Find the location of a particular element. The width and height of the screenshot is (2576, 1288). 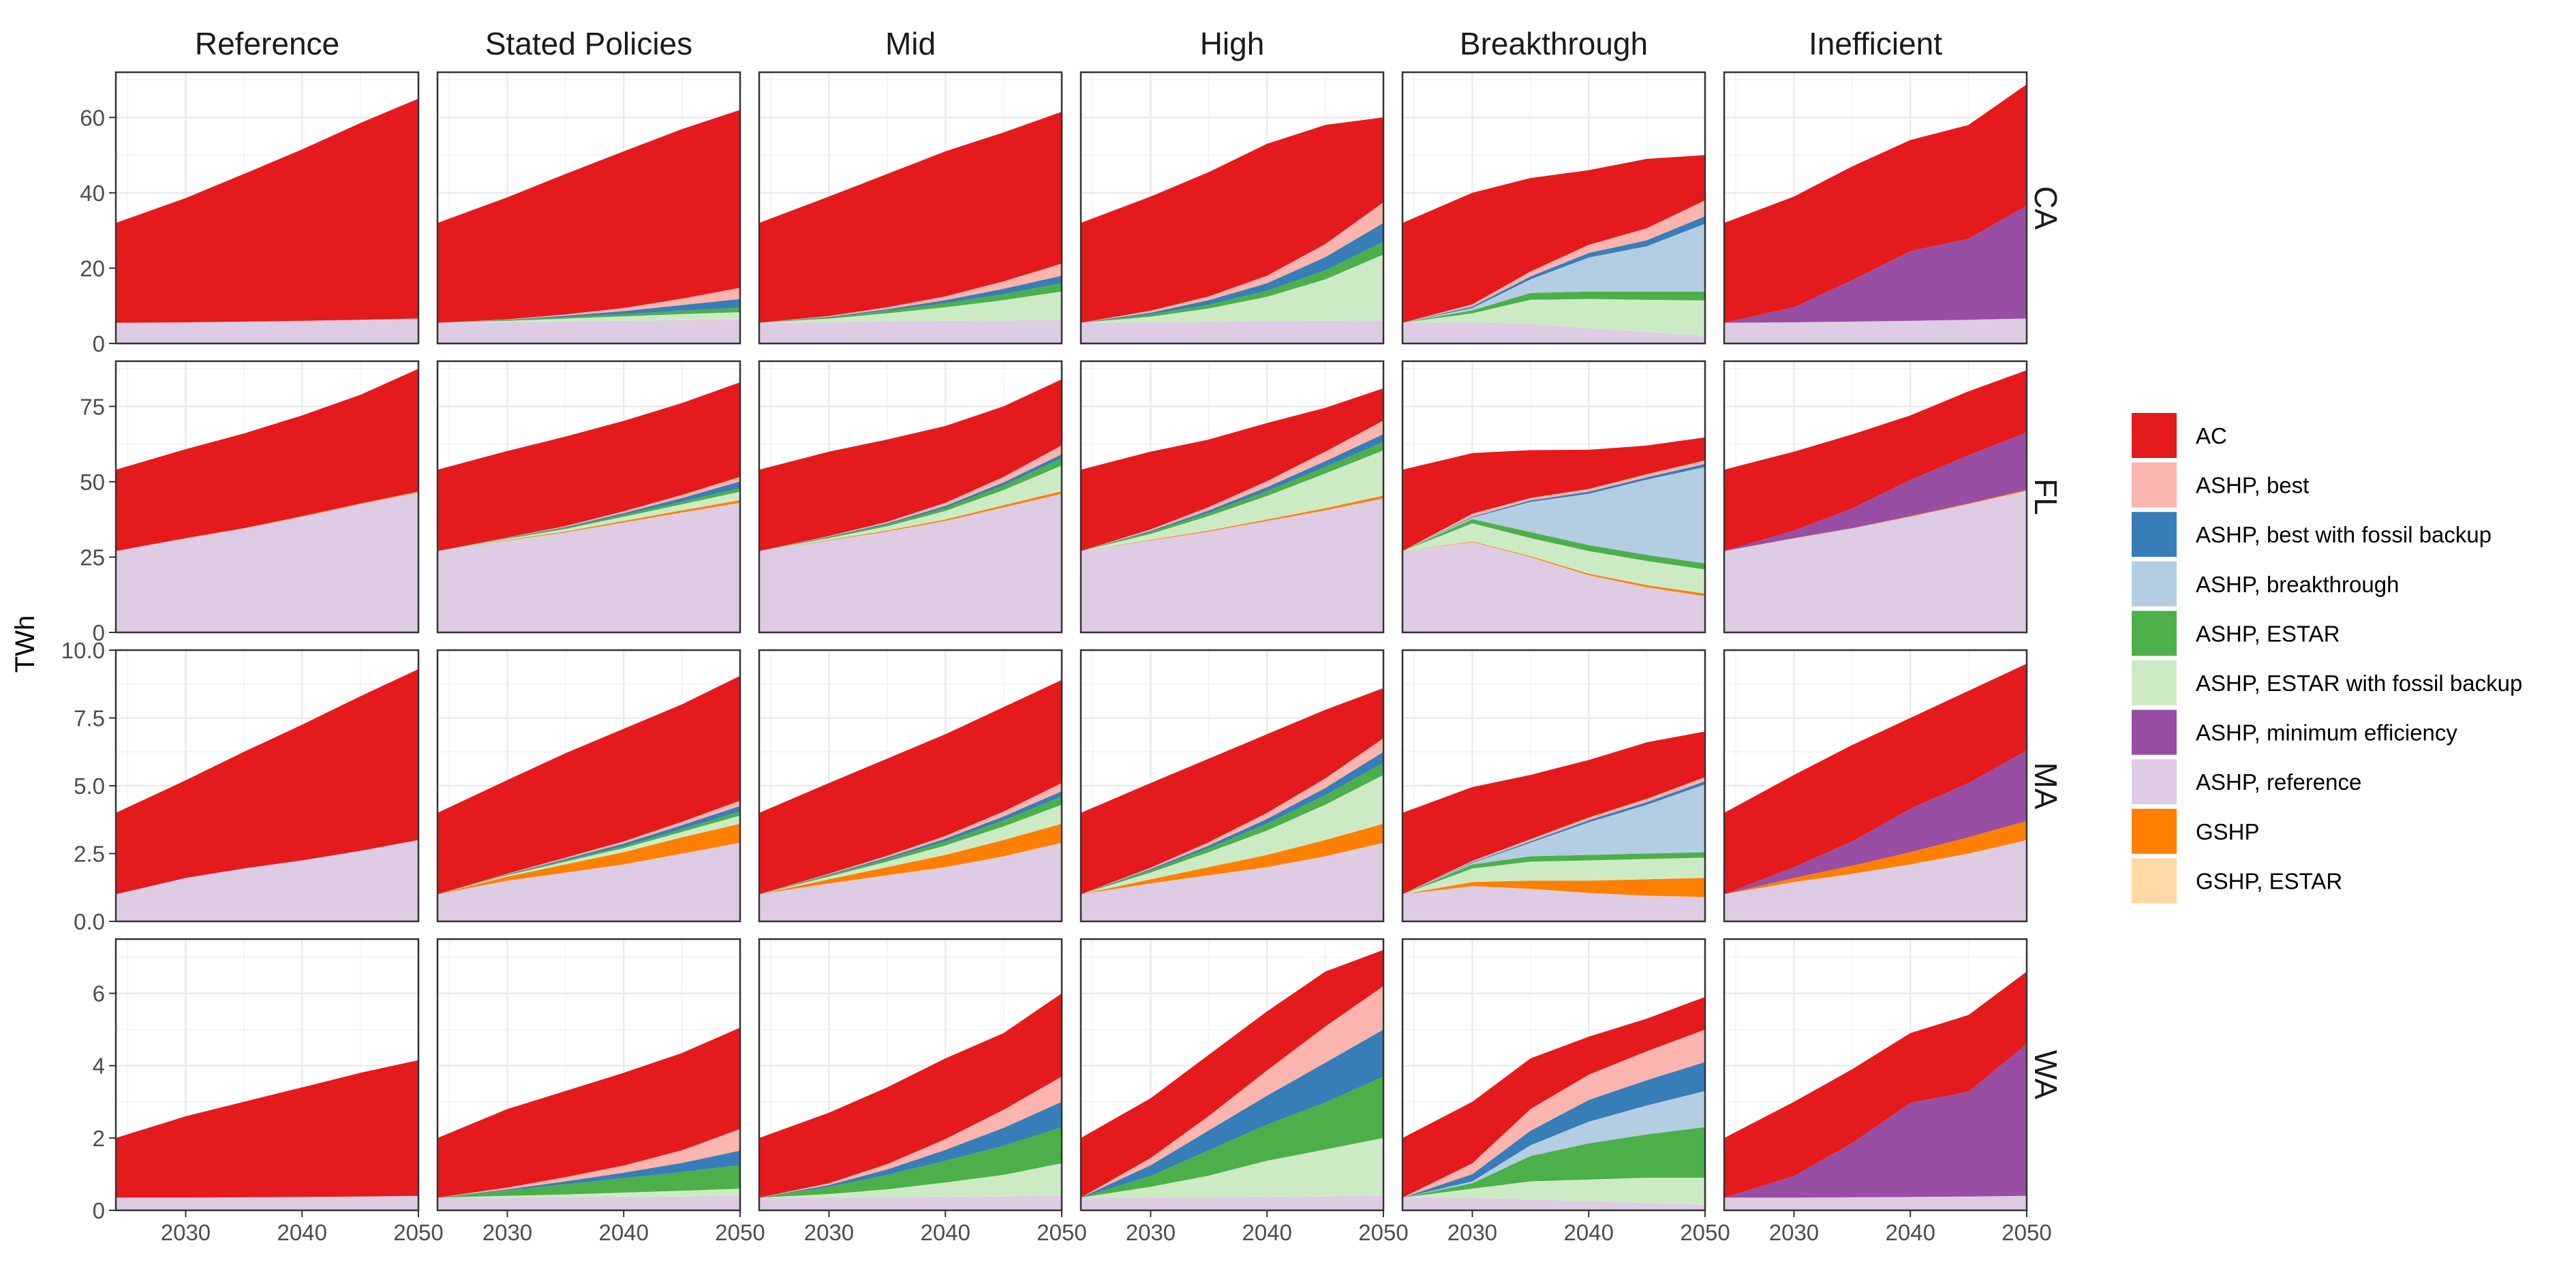

y-tick-label-ma: 10.0 is located at coordinates (83, 650).